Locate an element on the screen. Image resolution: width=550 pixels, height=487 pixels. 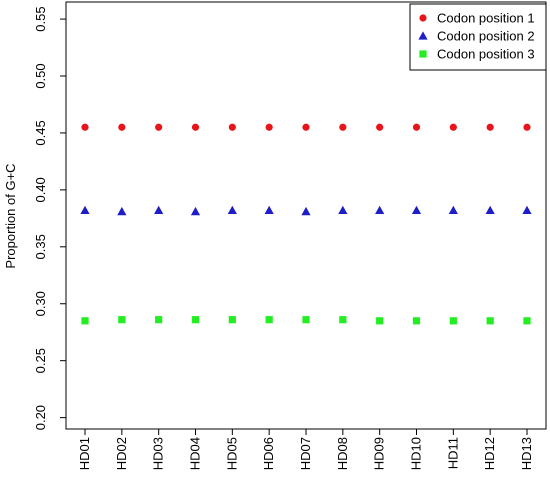
x-tick-label: HD05 is located at coordinates (231, 453).